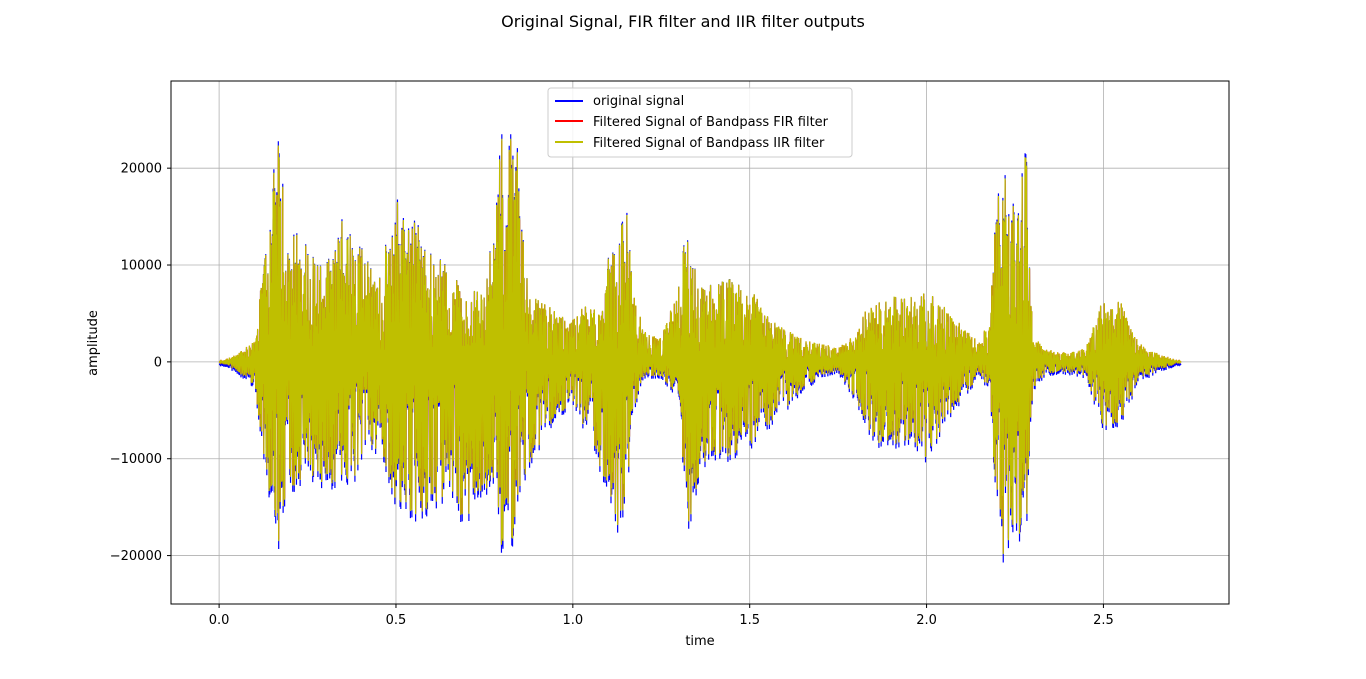 Image resolution: width=1366 pixels, height=679 pixels. What do you see at coordinates (711, 122) in the screenshot?
I see `legend-label-fir: Filtered Signal of Bandpass FIR filter` at bounding box center [711, 122].